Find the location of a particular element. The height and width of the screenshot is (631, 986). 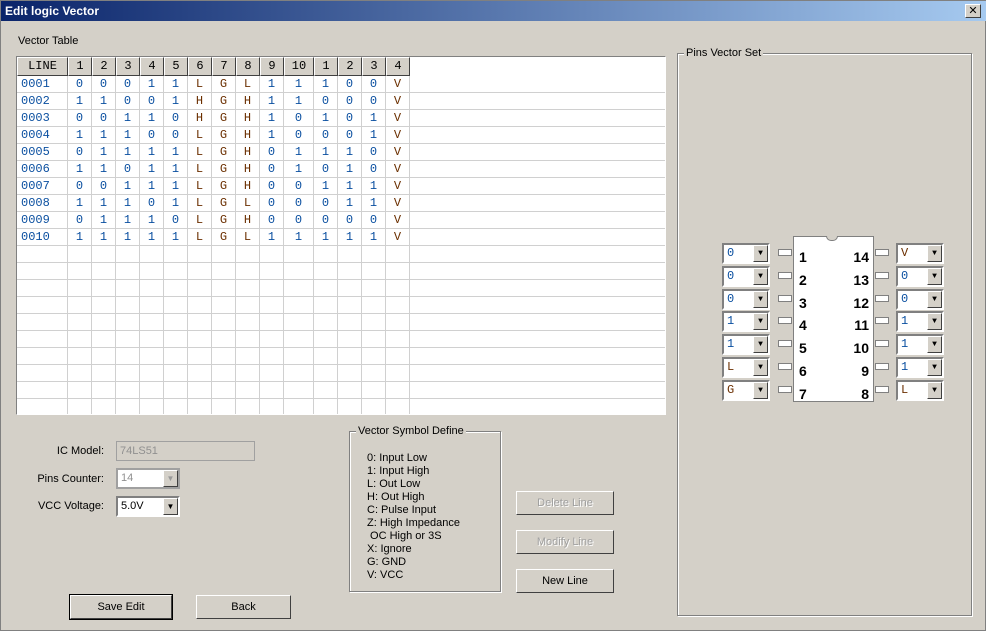

column-header: 2 is located at coordinates (350, 66).